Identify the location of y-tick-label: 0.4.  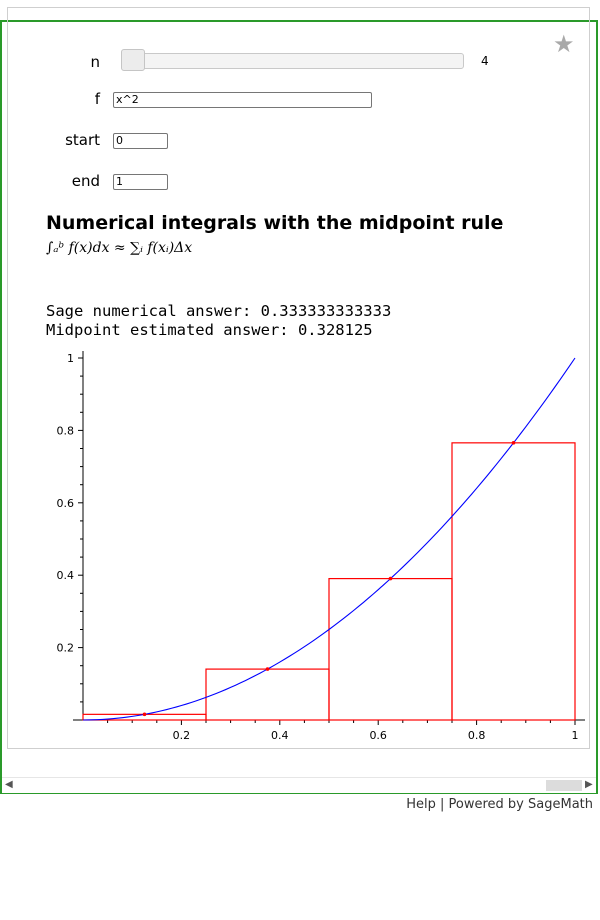
(66, 575).